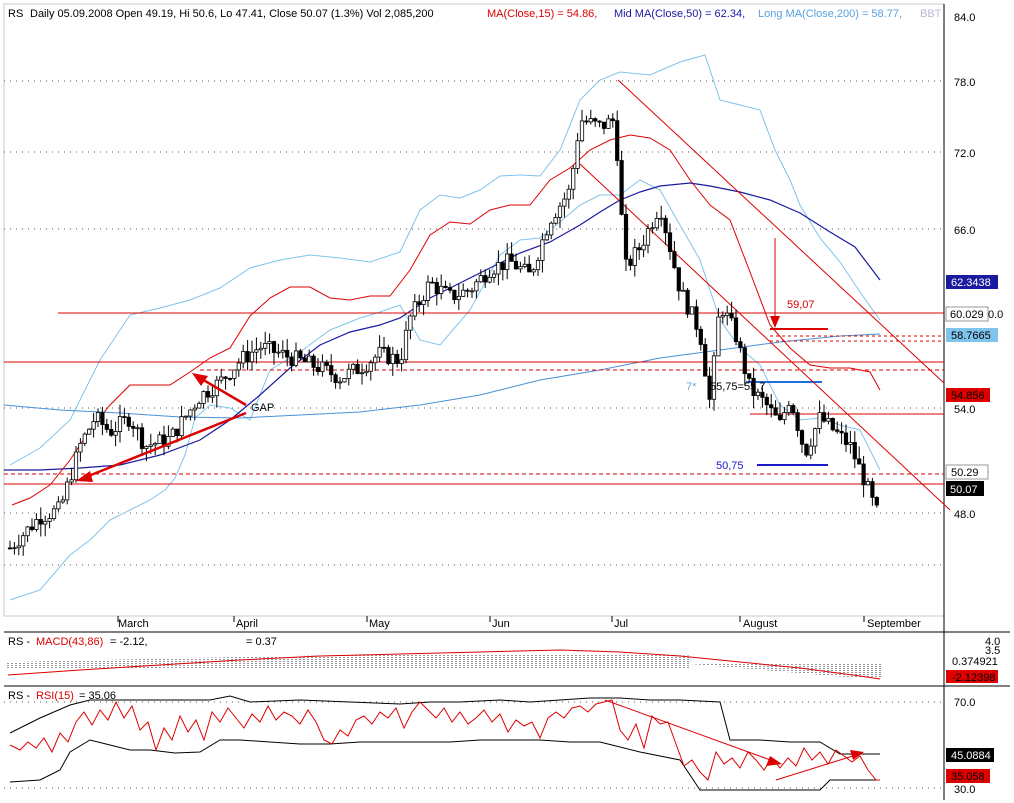 Image resolution: width=1014 pixels, height=803 pixels. I want to click on x-label-jun: Jun, so click(501, 624).